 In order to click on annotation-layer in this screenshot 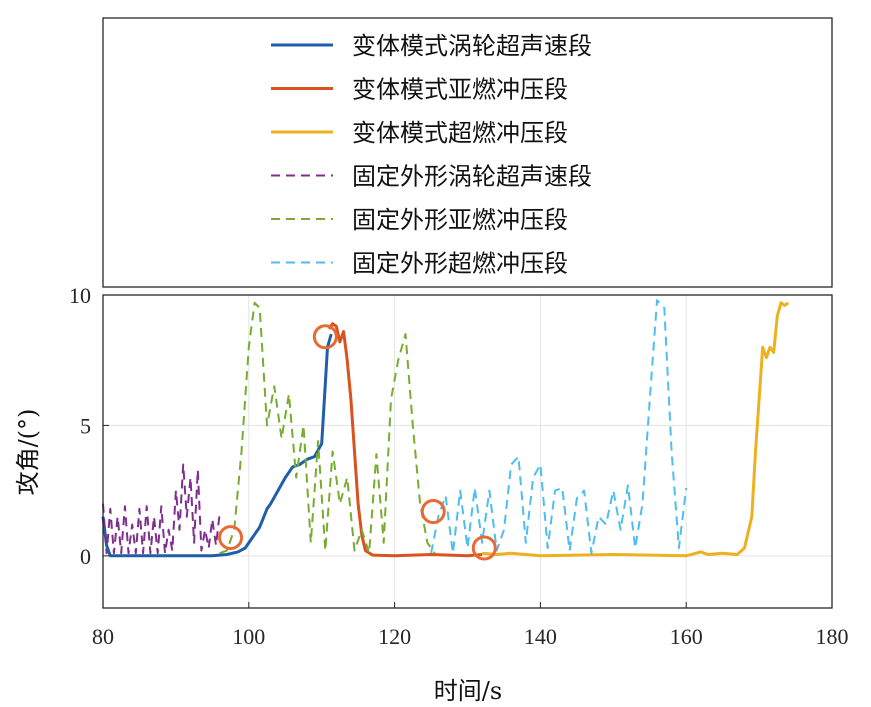, I will do `click(357, 442)`.